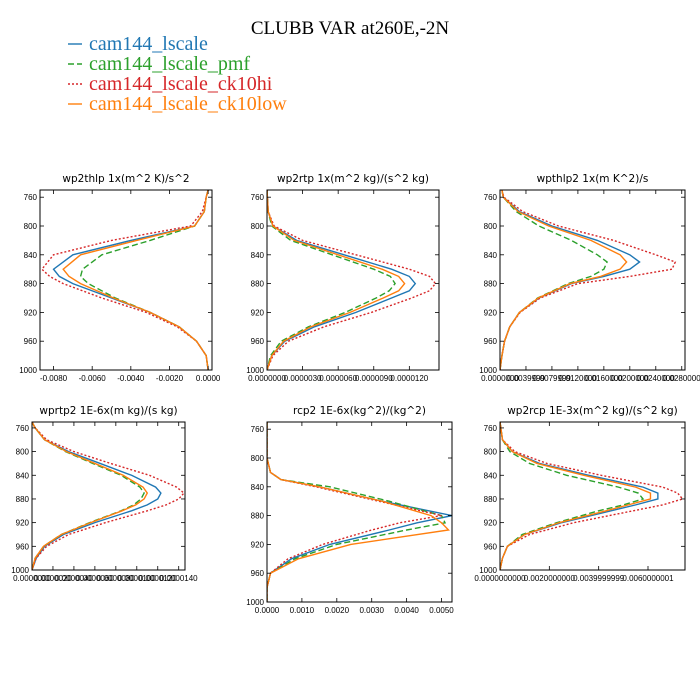 Image resolution: width=700 pixels, height=700 pixels. Describe the element at coordinates (630, 378) in the screenshot. I see `x-tick-label: 0.0200000` at that location.